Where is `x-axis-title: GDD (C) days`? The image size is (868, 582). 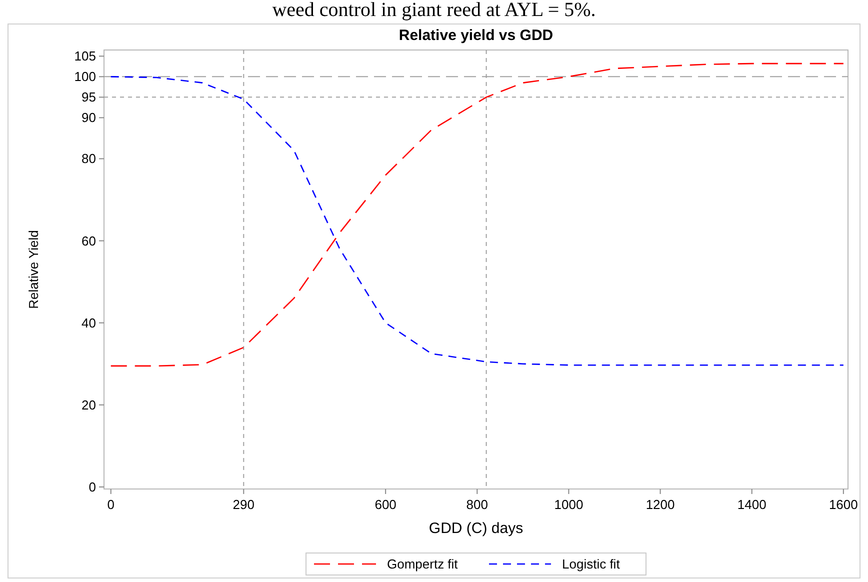 x-axis-title: GDD (C) days is located at coordinates (476, 528).